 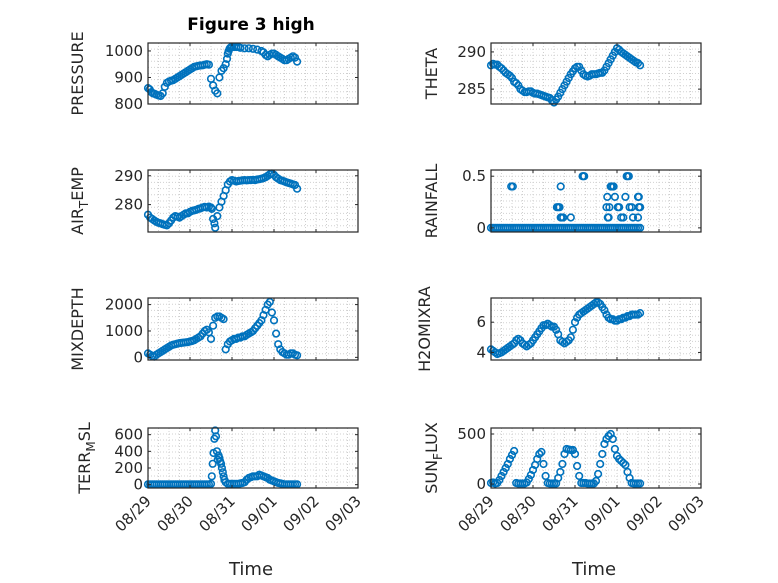 What do you see at coordinates (251, 25) in the screenshot?
I see `figure-title: Figure 3 high` at bounding box center [251, 25].